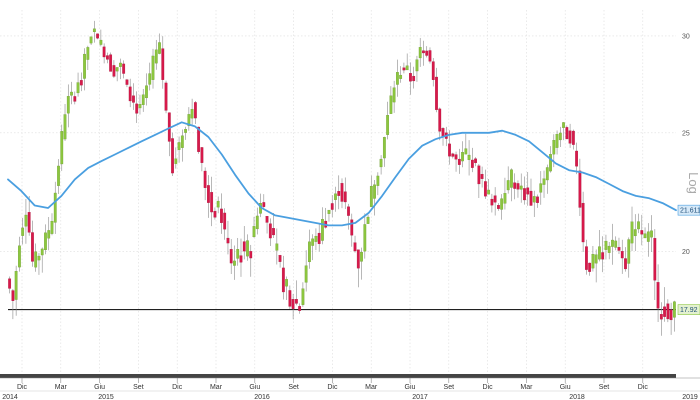 The height and width of the screenshot is (400, 700). What do you see at coordinates (371, 387) in the screenshot?
I see `x-tick-label: Mar` at bounding box center [371, 387].